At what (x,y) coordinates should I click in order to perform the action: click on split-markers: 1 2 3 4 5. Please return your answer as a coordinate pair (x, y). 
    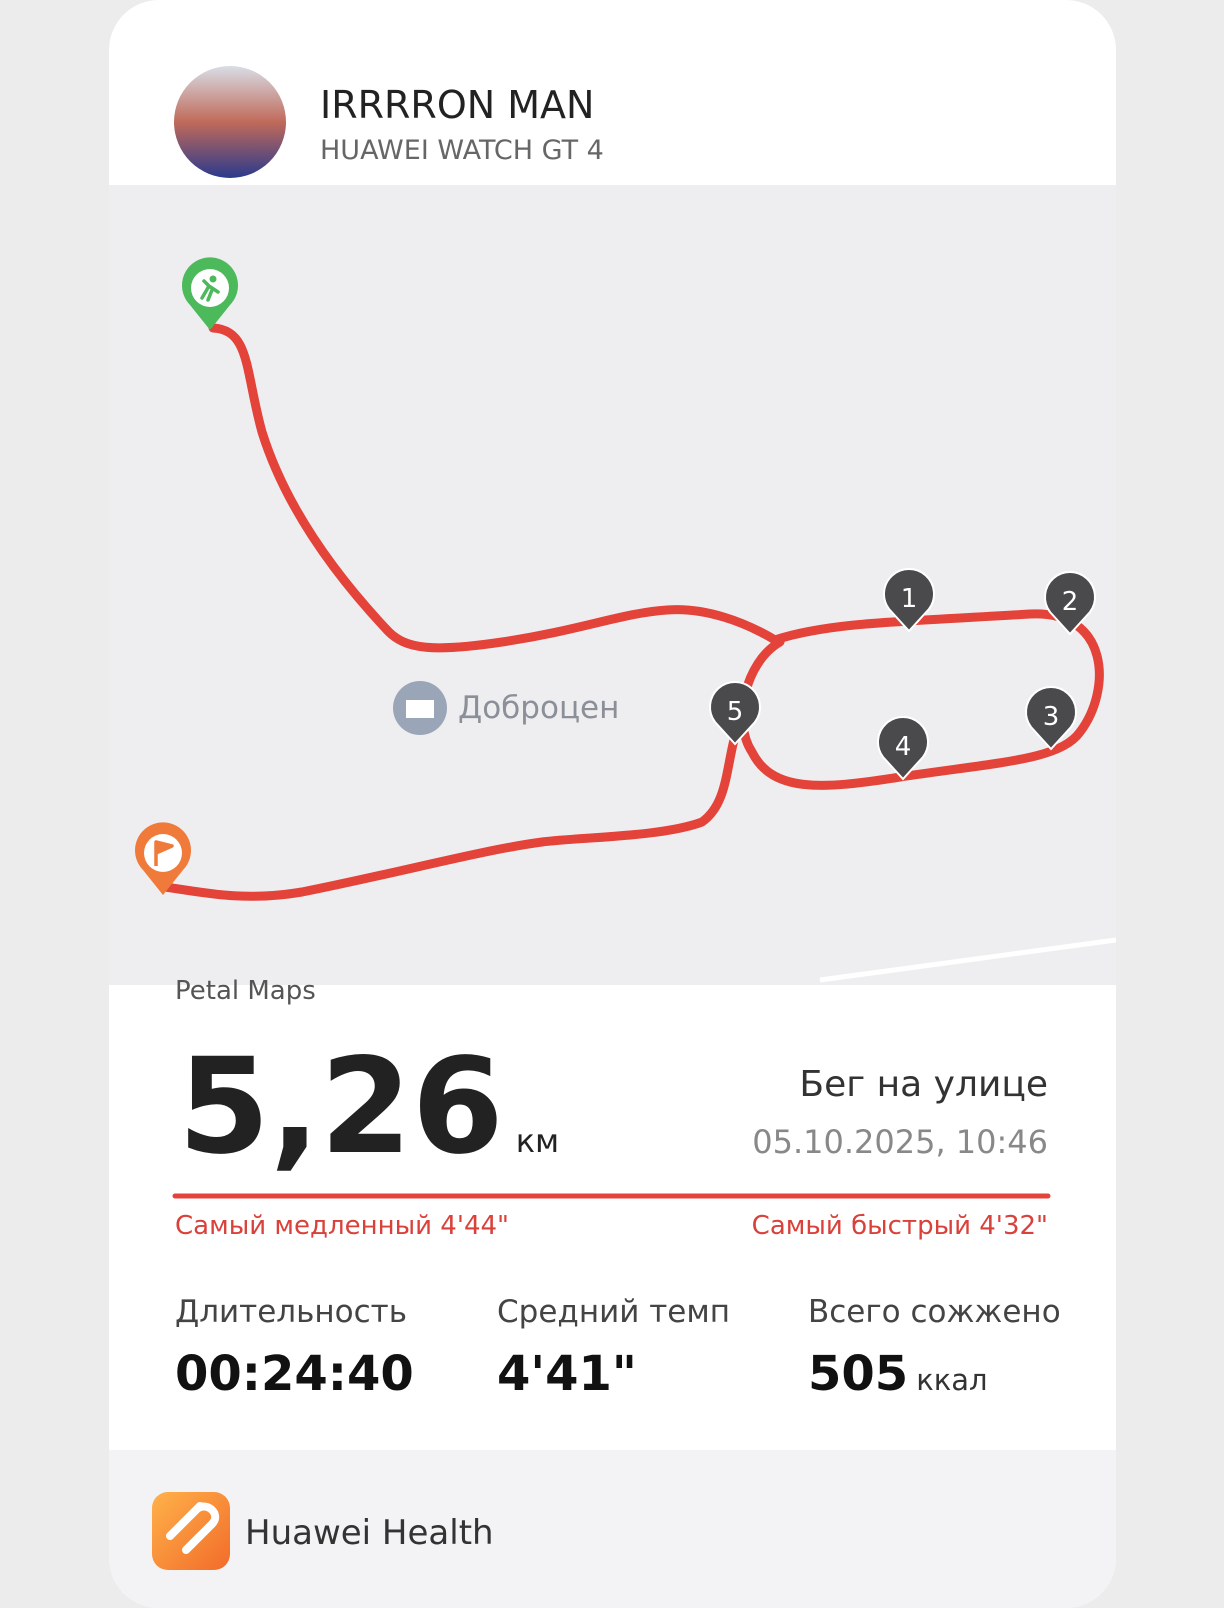
    Looking at the image, I should click on (902, 674).